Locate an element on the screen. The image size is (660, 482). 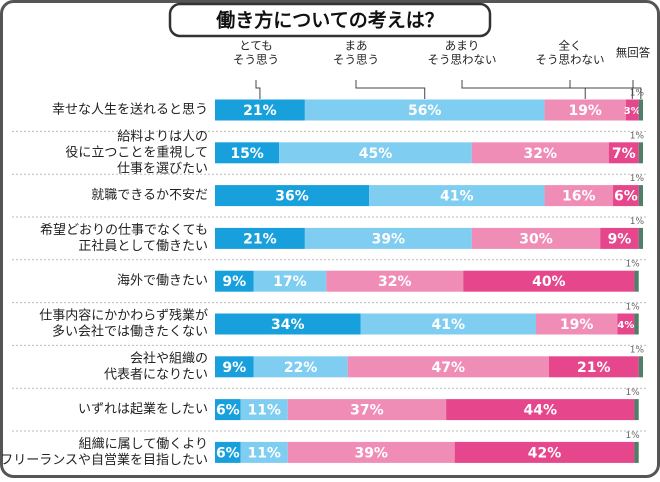
value-label: 40% is located at coordinates (549, 282).